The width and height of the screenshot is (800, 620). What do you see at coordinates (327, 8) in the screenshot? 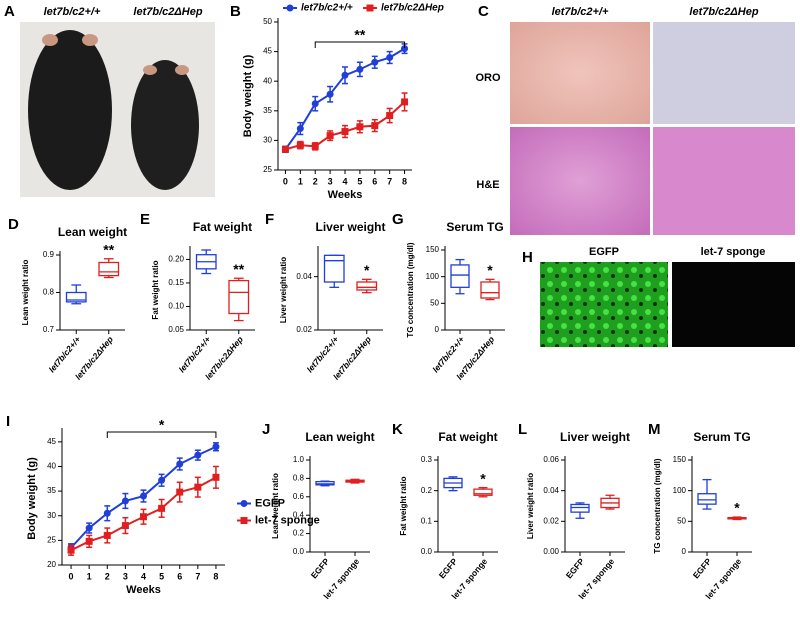
I see `legend-label: let7b/c2+/+` at bounding box center [327, 8].